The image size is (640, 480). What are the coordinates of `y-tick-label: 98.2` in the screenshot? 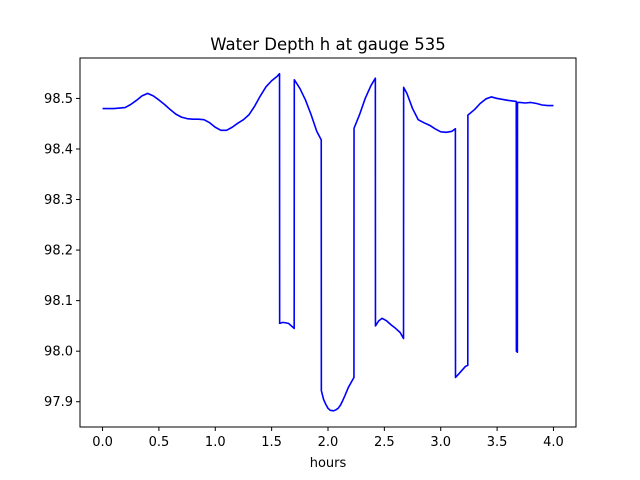 It's located at (58, 251).